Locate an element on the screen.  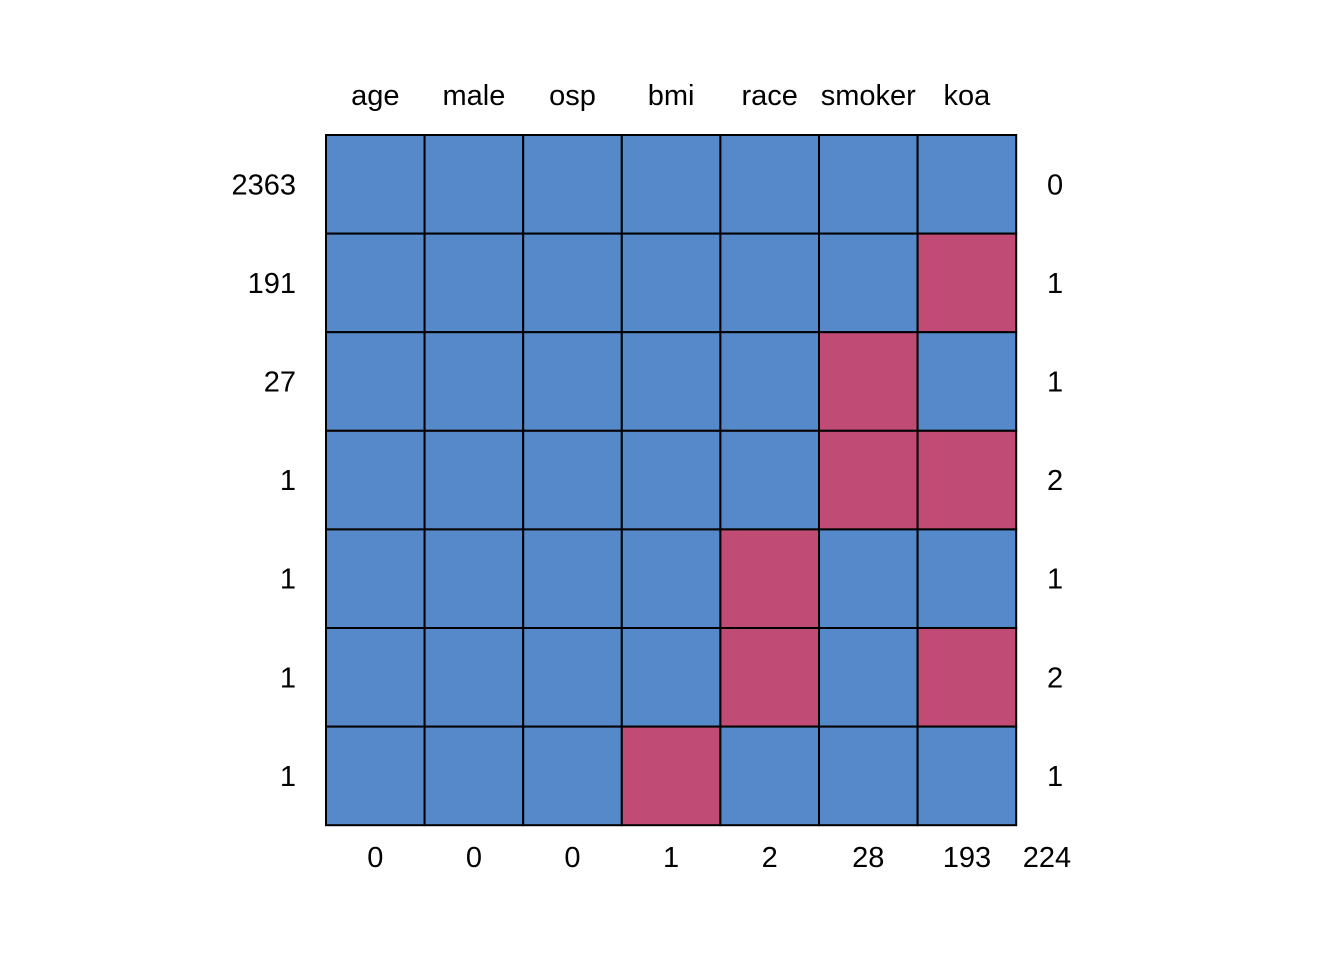
variable-headers: age male osp bmi race smoker koa is located at coordinates (671, 96).